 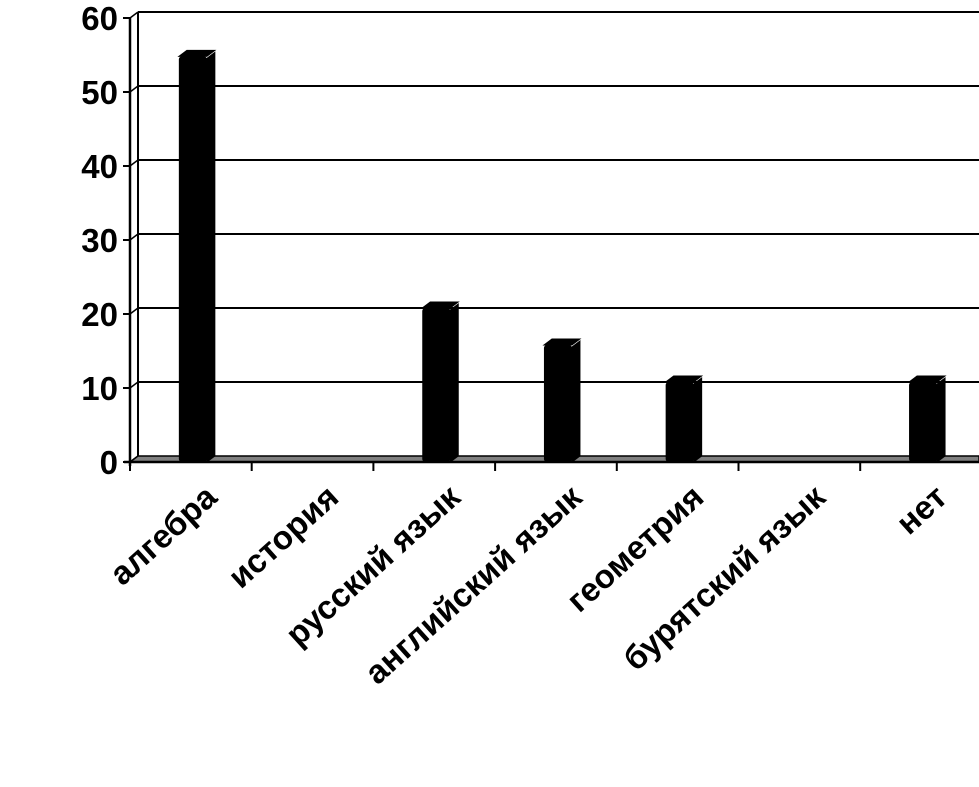 What do you see at coordinates (99, 18) in the screenshot?
I see `y-tick-label: 60` at bounding box center [99, 18].